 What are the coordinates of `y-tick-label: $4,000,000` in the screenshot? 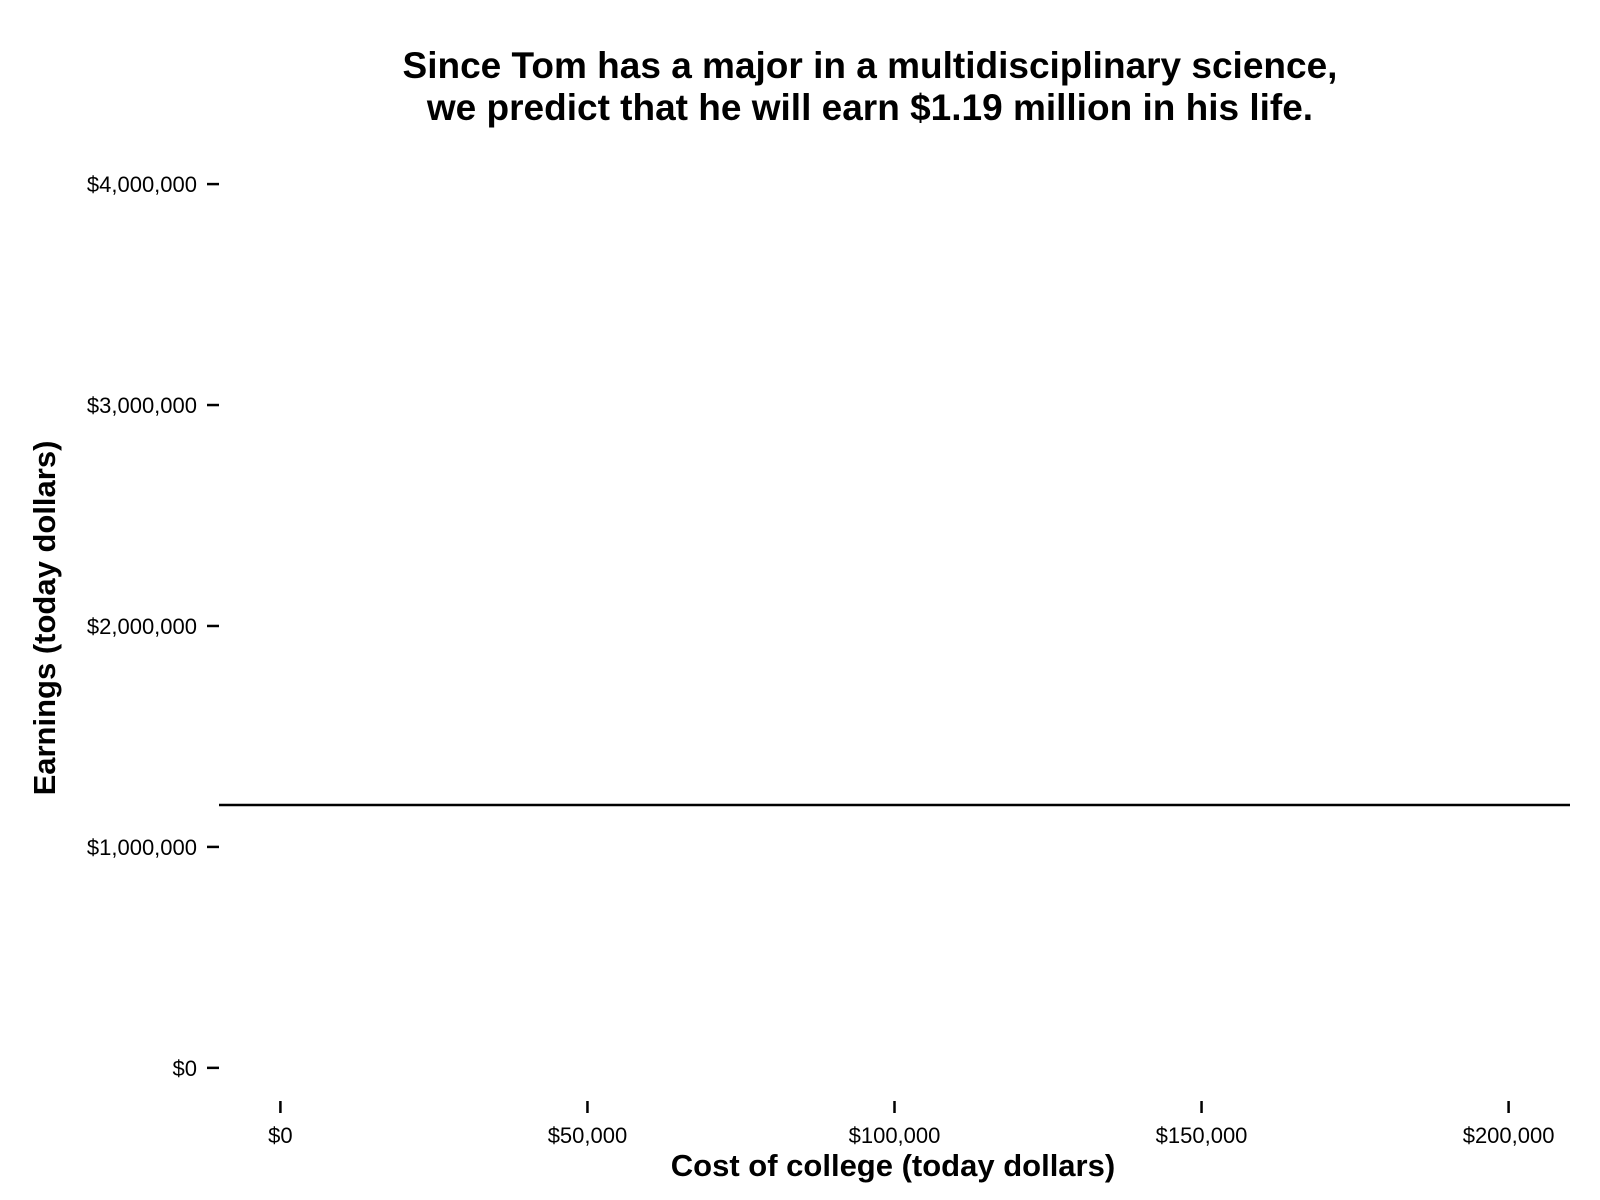 It's located at (142, 184).